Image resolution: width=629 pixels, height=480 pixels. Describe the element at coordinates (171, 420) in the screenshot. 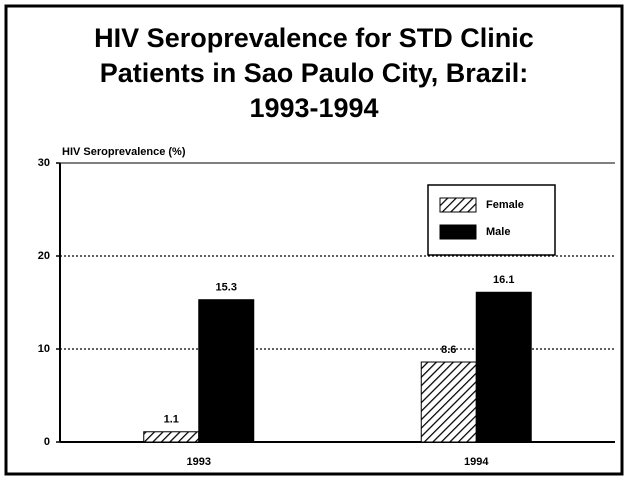

I see `data-label: 1.1` at that location.